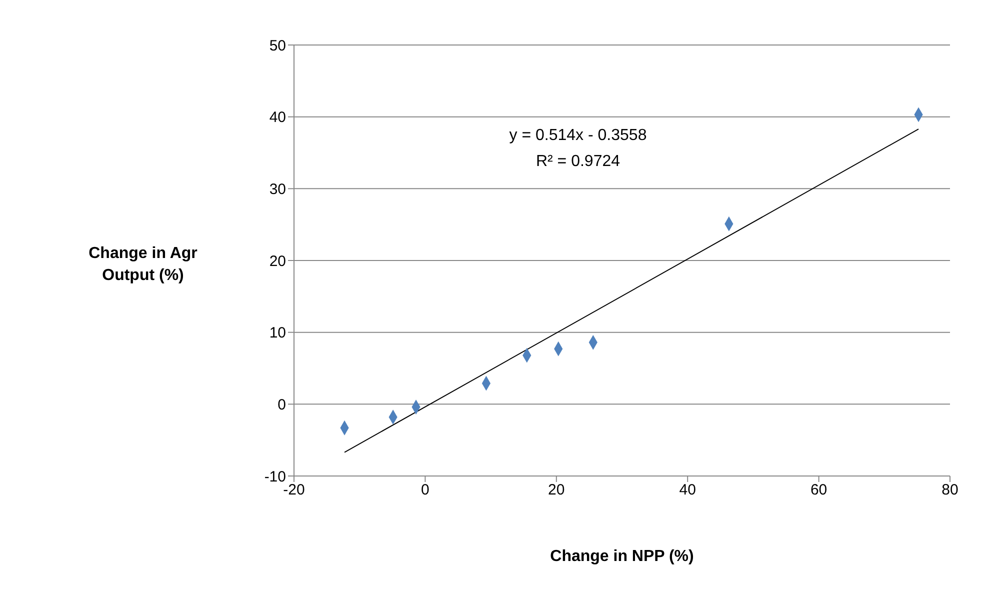 The width and height of the screenshot is (981, 610). Describe the element at coordinates (622, 557) in the screenshot. I see `x-axis-title: Change in NPP (%)` at that location.